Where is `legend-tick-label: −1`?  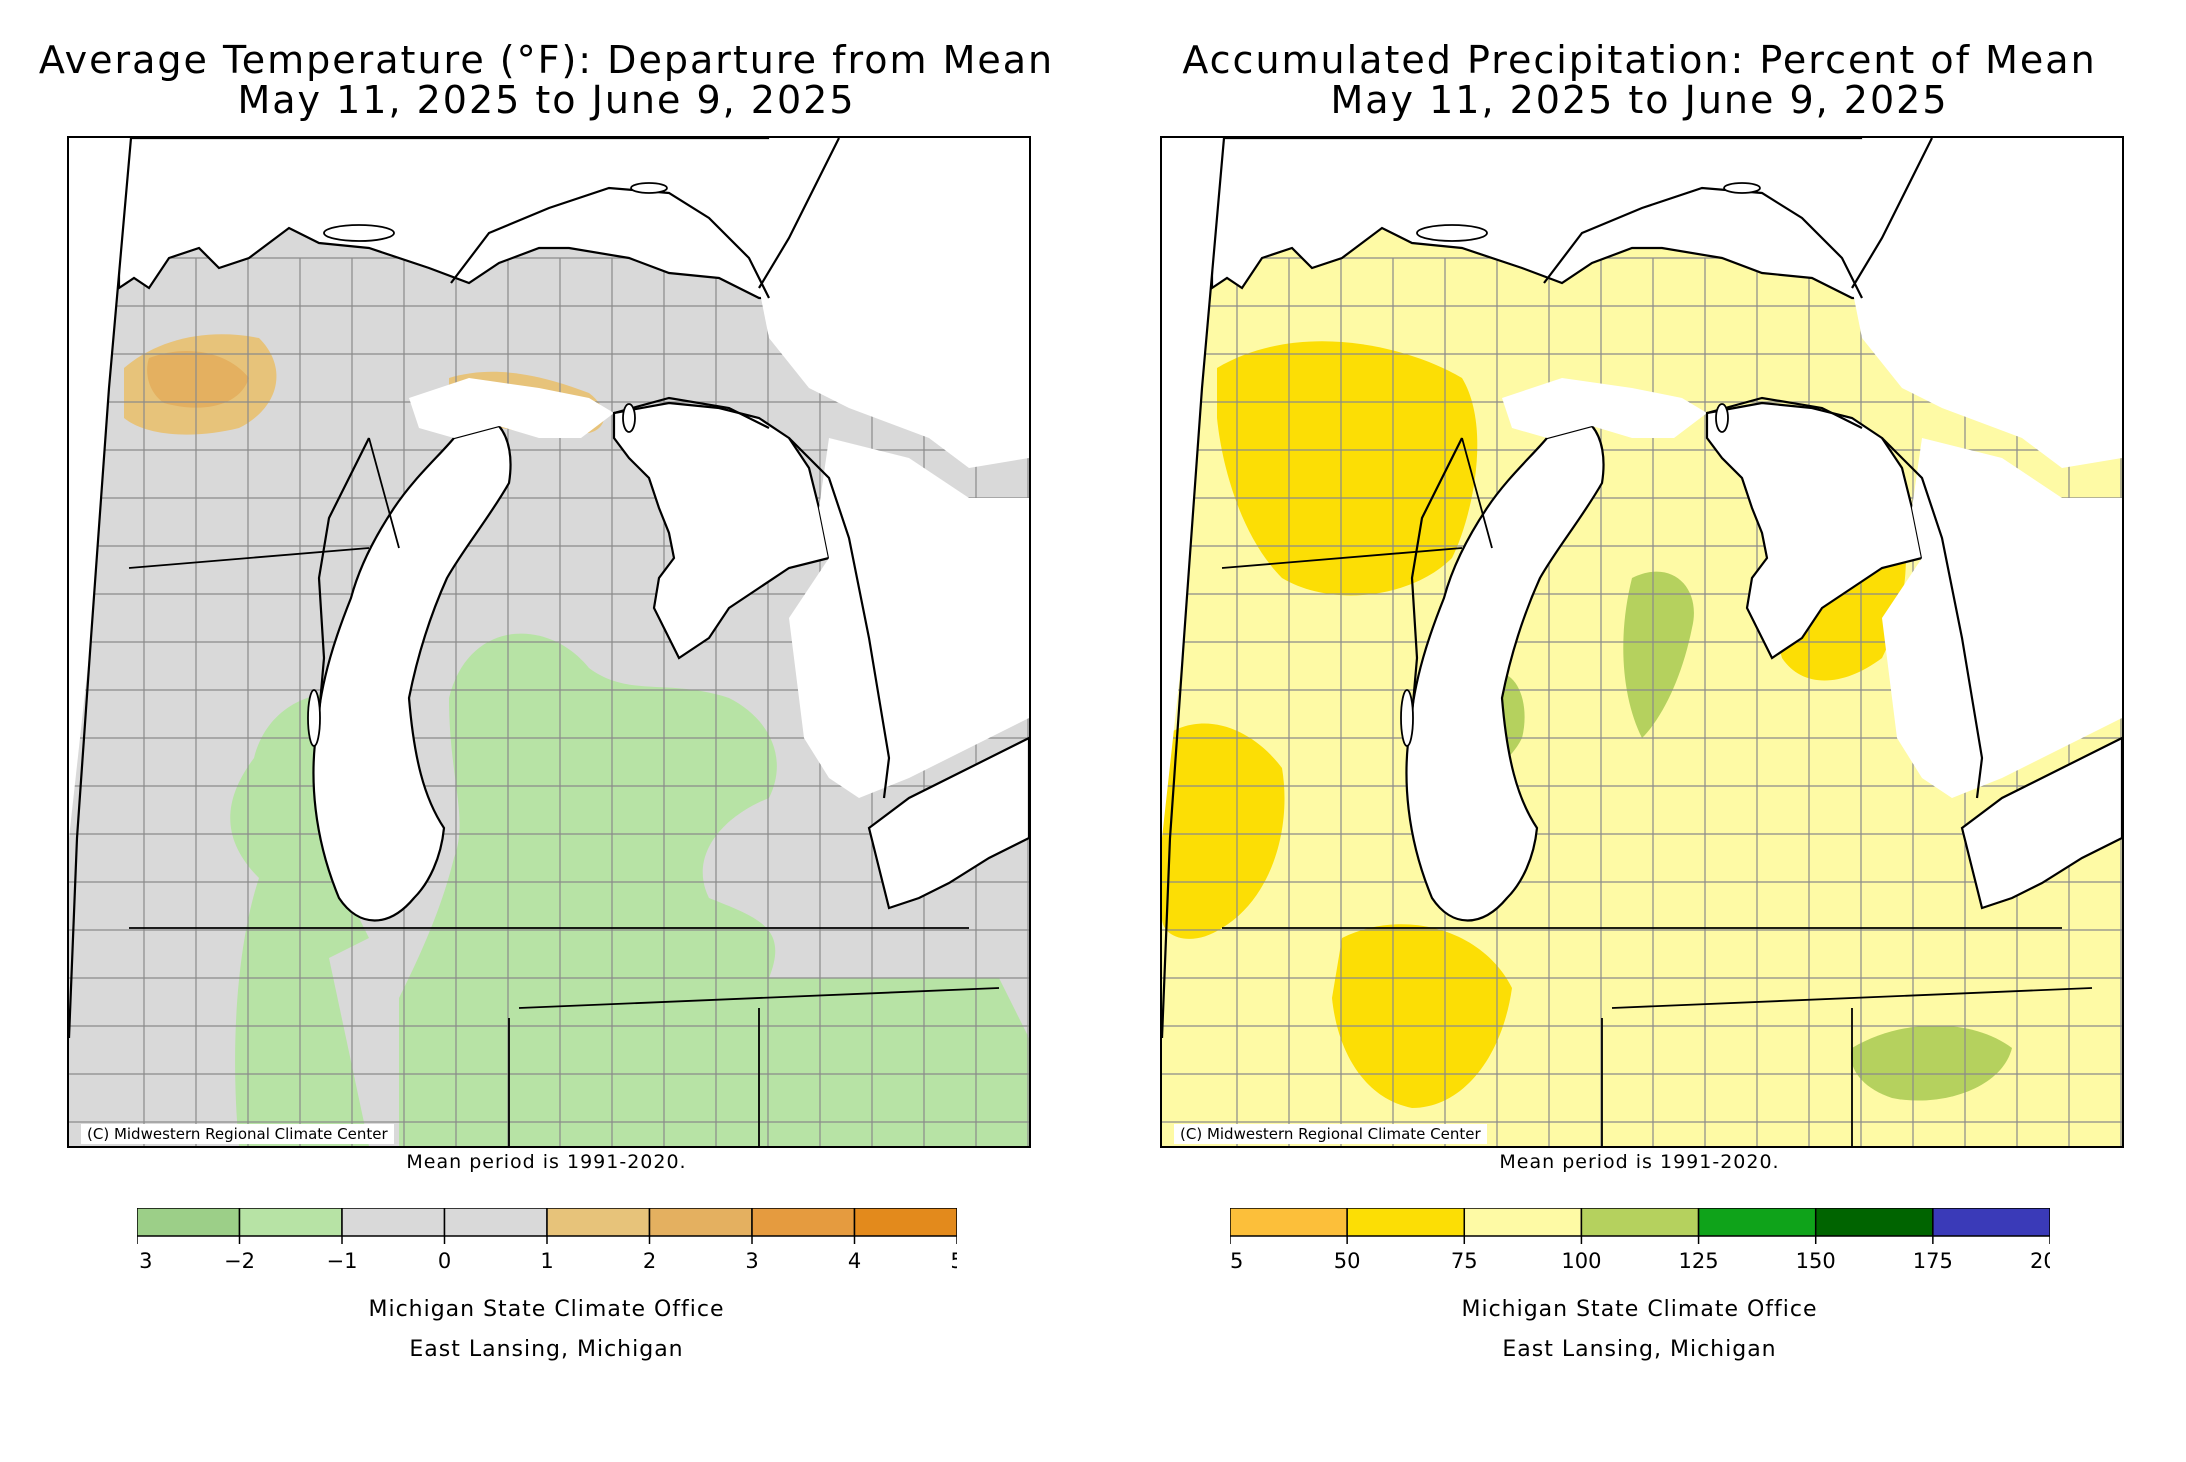 legend-tick-label: −1 is located at coordinates (342, 1261).